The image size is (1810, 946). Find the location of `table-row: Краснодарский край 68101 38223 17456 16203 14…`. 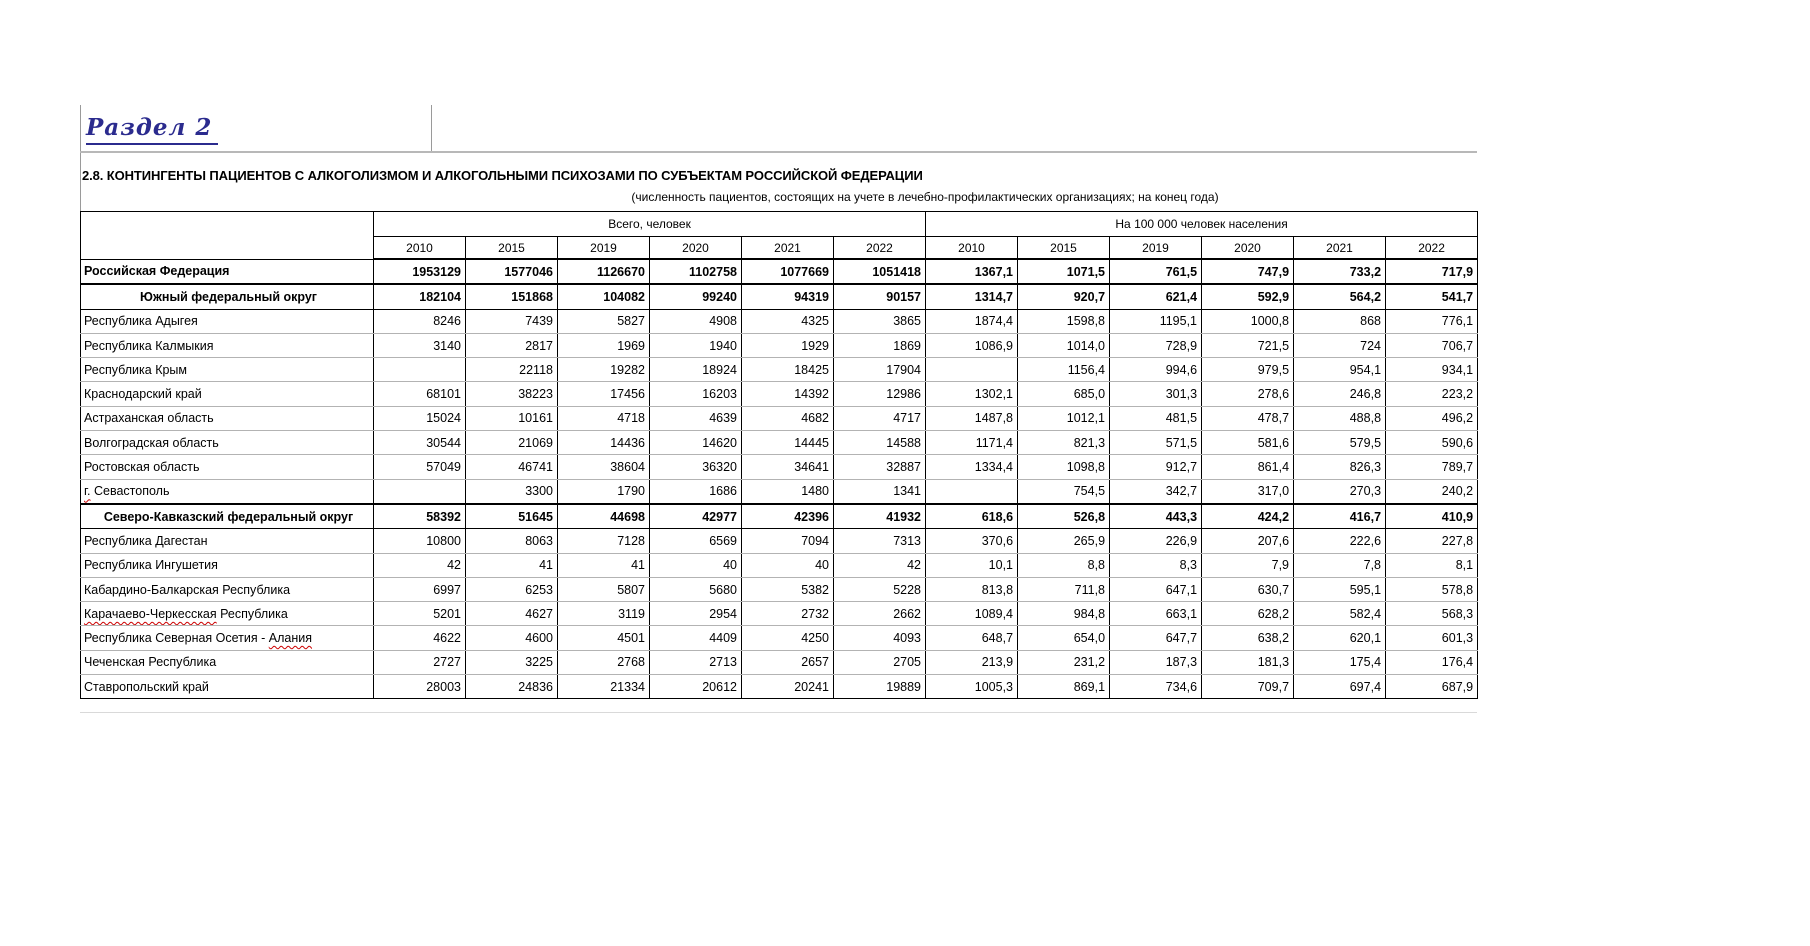

table-row: Краснодарский край 68101 38223 17456 16203 14… is located at coordinates (779, 394).